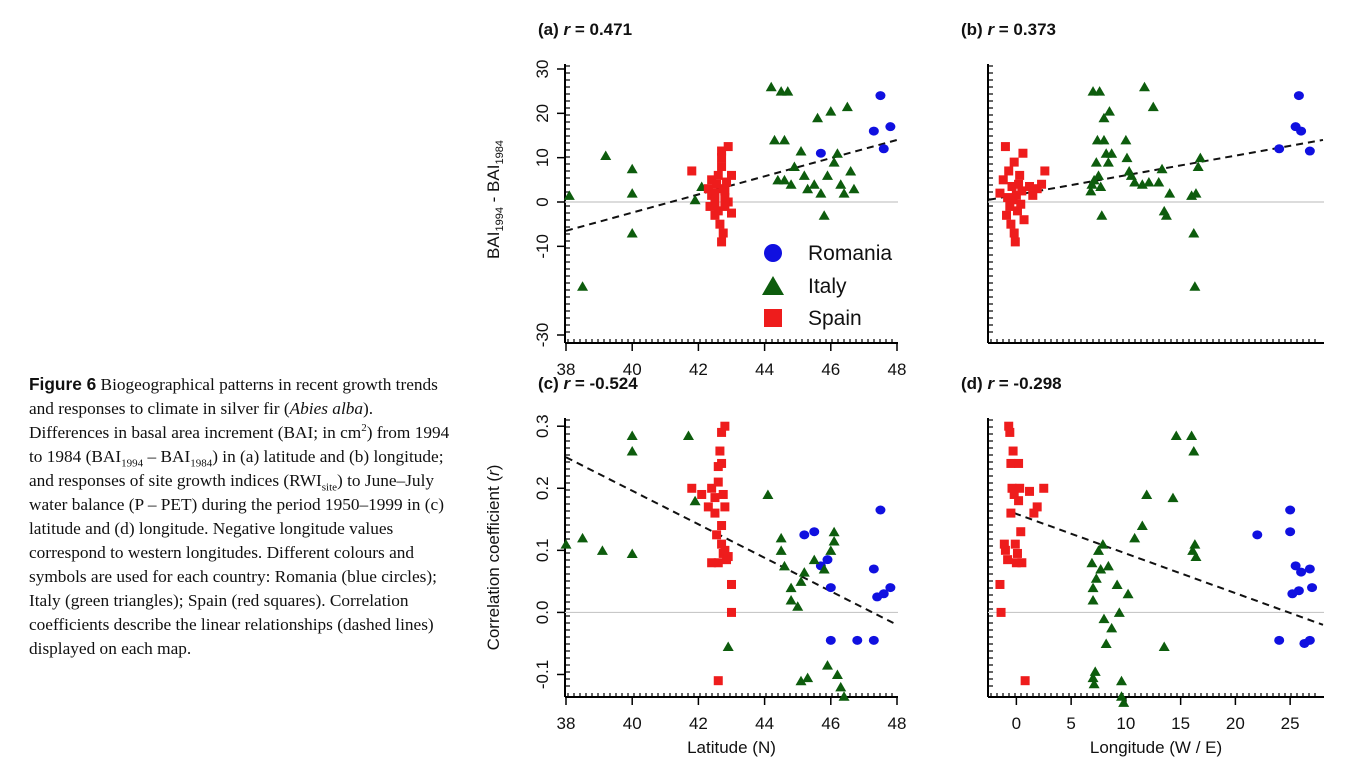  I want to click on r-symbol: r, so click(568, 29).